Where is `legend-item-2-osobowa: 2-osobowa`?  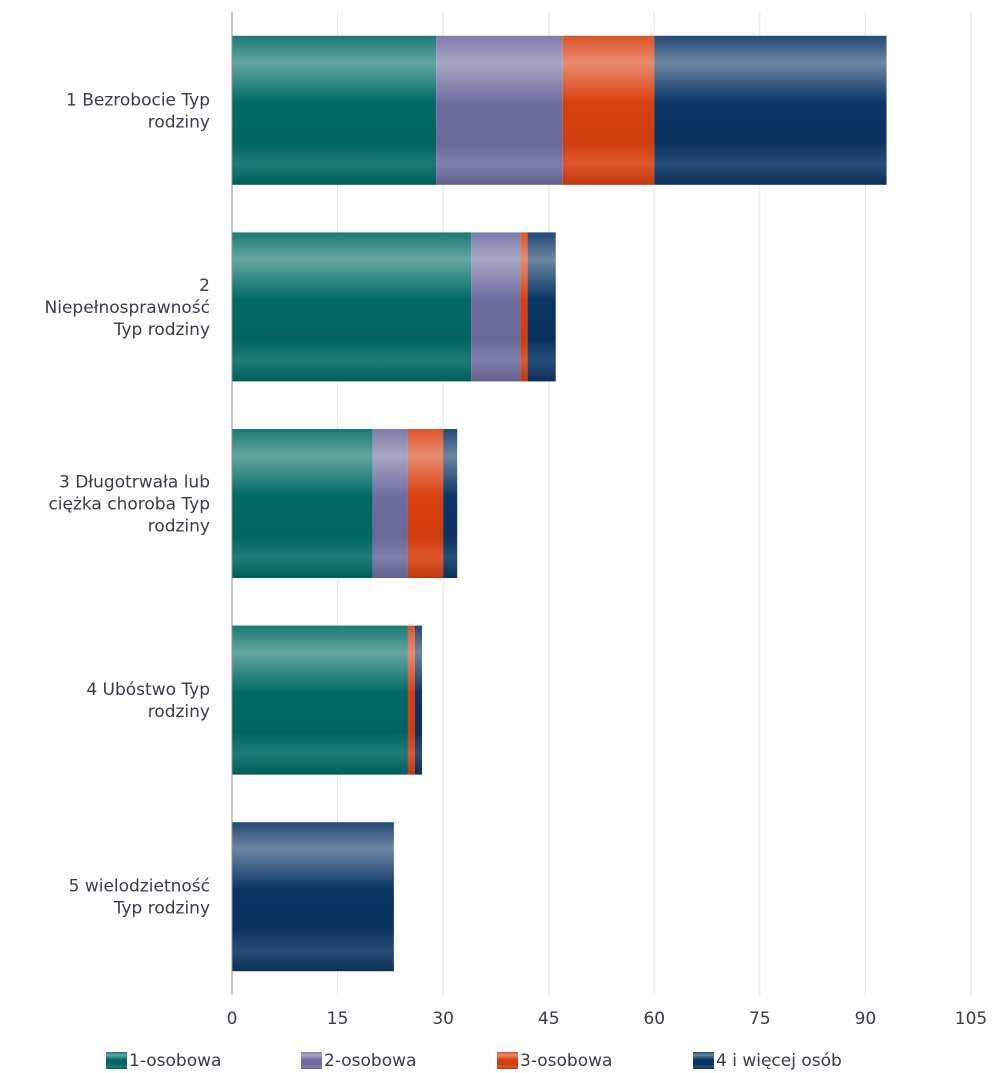 legend-item-2-osobowa: 2-osobowa is located at coordinates (358, 1061).